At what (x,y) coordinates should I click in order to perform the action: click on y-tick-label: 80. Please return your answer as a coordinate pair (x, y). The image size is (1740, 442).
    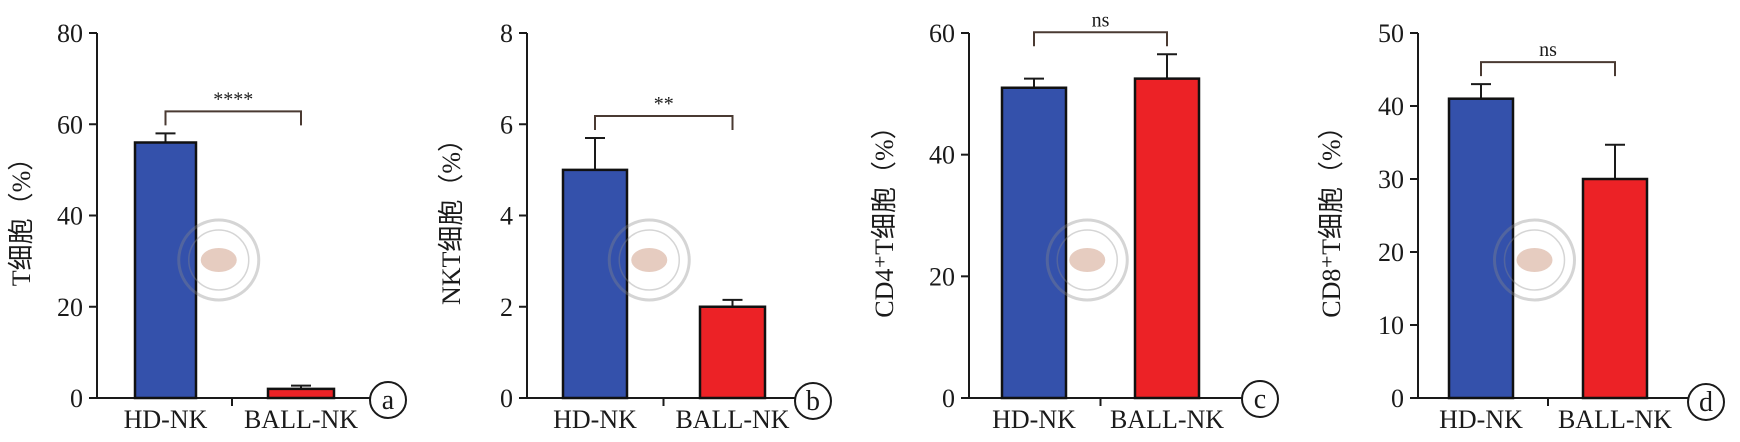
    Looking at the image, I should click on (70, 33).